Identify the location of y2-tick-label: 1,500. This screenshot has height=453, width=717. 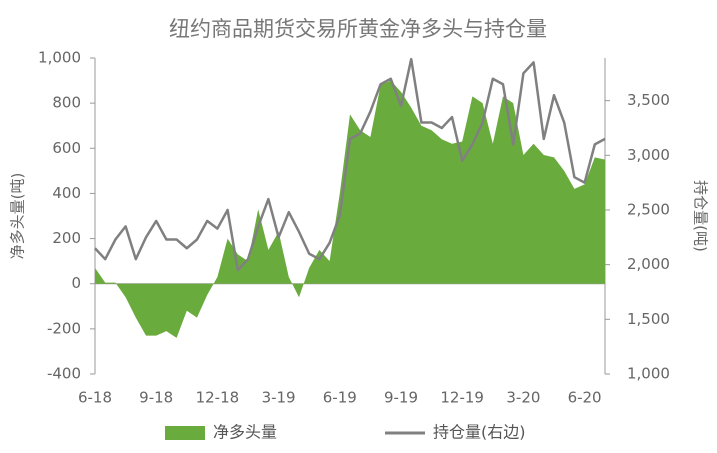
(648, 319).